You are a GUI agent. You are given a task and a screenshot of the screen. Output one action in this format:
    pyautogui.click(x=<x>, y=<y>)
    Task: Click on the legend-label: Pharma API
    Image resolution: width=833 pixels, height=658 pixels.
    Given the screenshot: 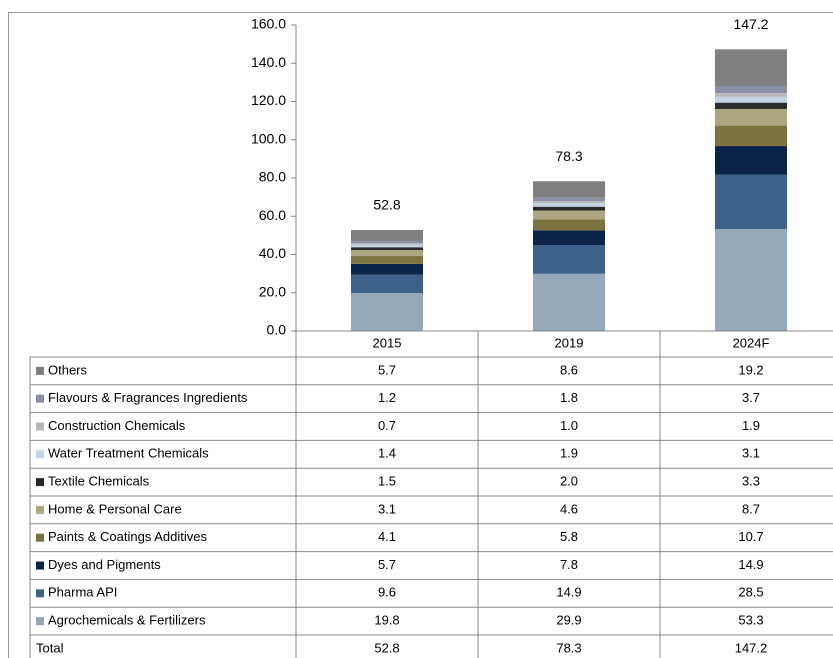 What is the action you would take?
    pyautogui.click(x=82, y=592)
    